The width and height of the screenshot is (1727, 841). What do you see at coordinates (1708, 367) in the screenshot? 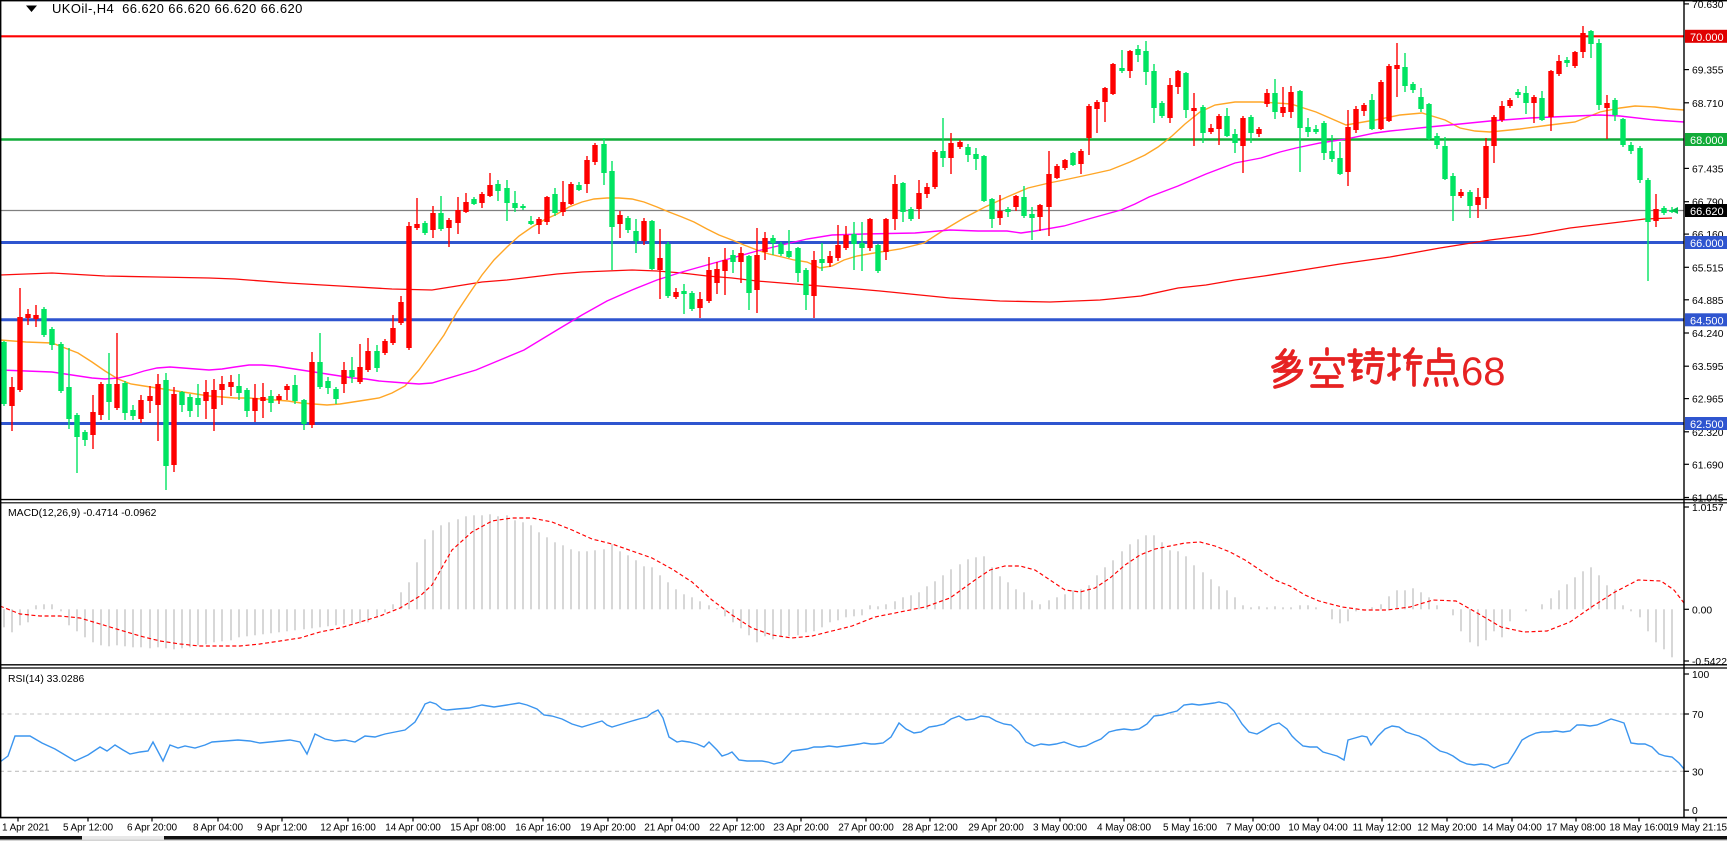
I see `svg-text: 63.595` at bounding box center [1708, 367].